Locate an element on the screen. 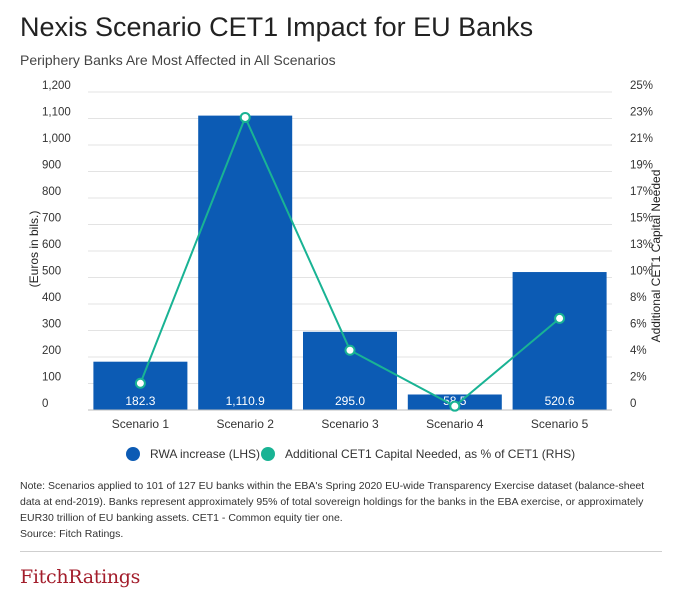 The height and width of the screenshot is (591, 680). x-tick-label: Scenario 4 is located at coordinates (455, 424).